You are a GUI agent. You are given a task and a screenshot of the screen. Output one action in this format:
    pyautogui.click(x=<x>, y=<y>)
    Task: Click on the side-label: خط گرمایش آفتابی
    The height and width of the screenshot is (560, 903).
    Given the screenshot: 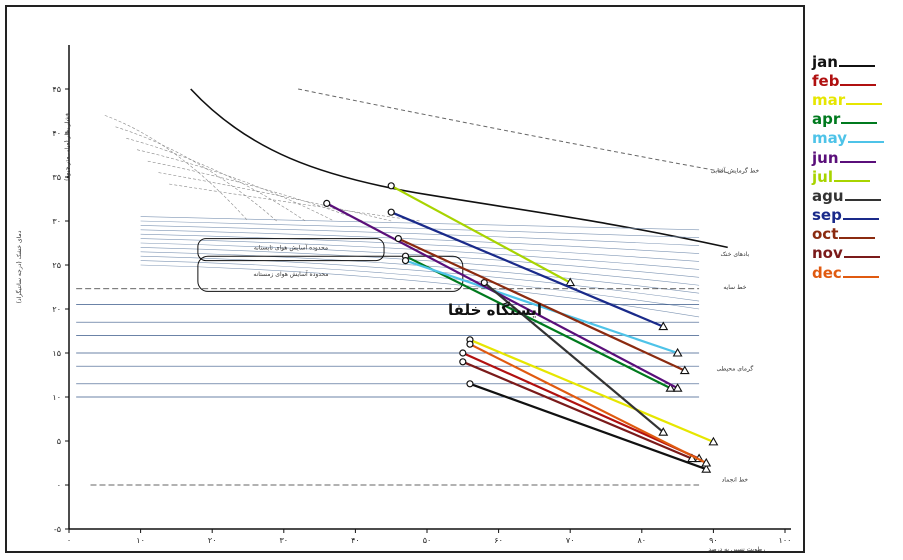 What is the action you would take?
    pyautogui.click(x=735, y=170)
    